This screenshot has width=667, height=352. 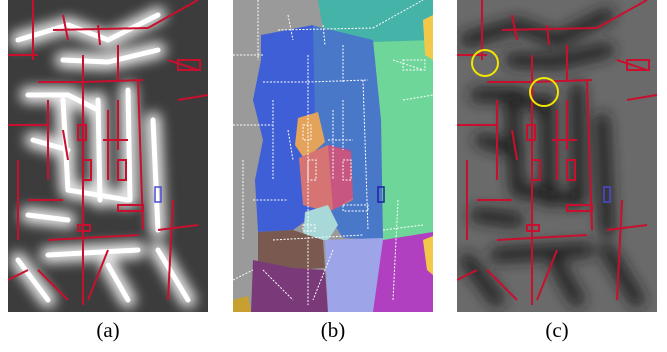 What do you see at coordinates (333, 330) in the screenshot?
I see `caption-b: (b)` at bounding box center [333, 330].